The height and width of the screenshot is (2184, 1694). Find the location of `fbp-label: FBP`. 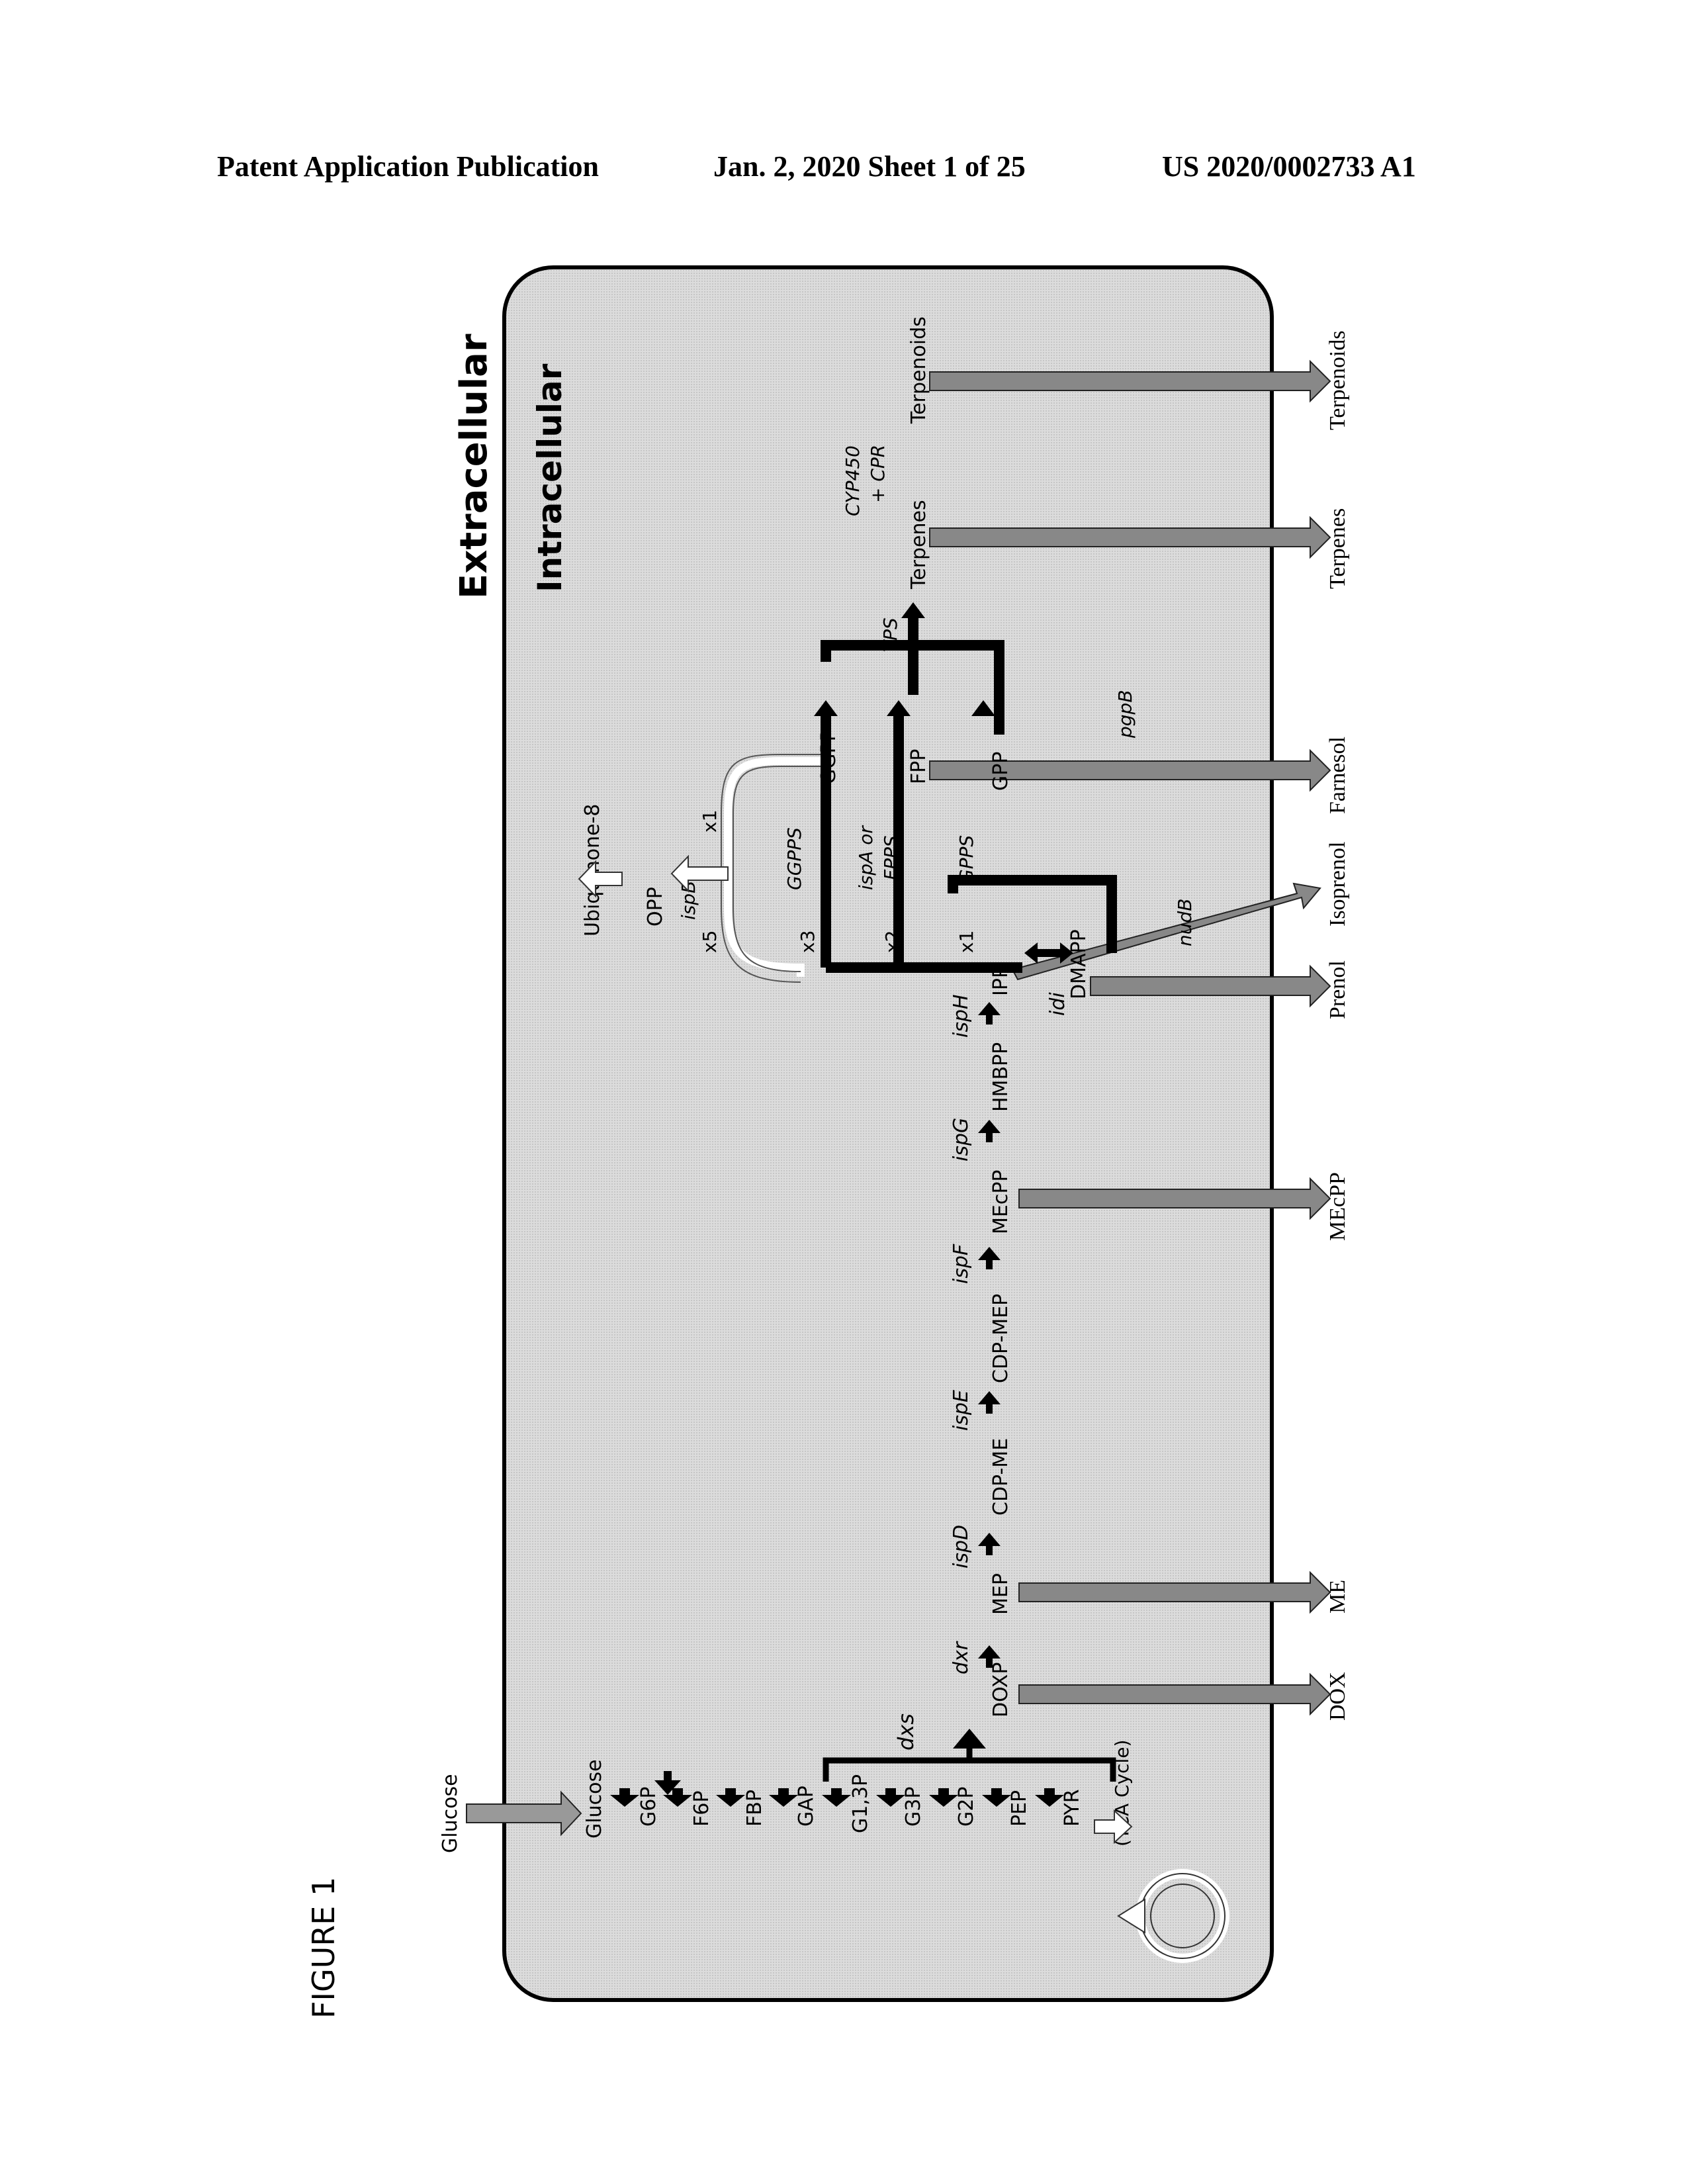

fbp-label: FBP is located at coordinates (754, 1809).